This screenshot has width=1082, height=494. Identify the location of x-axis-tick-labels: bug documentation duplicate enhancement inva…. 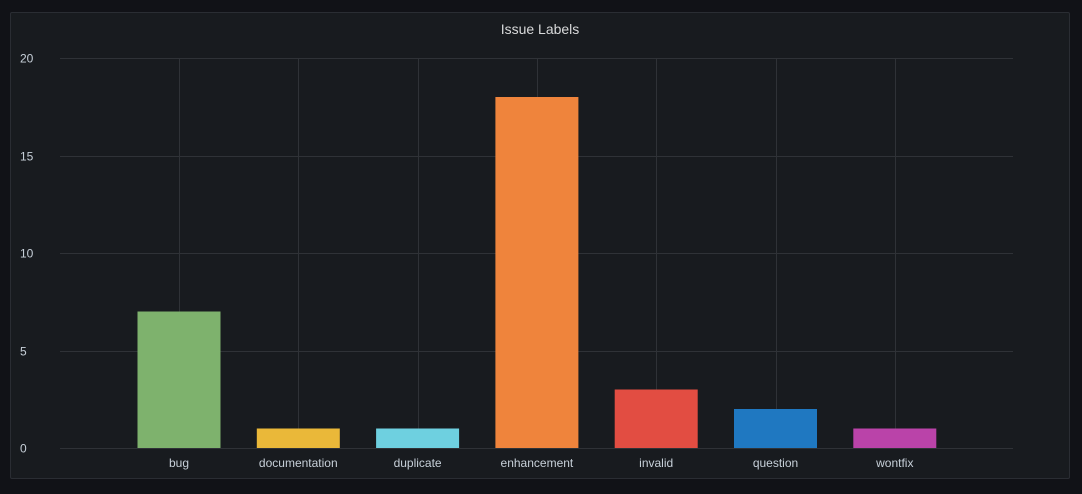
(541, 463).